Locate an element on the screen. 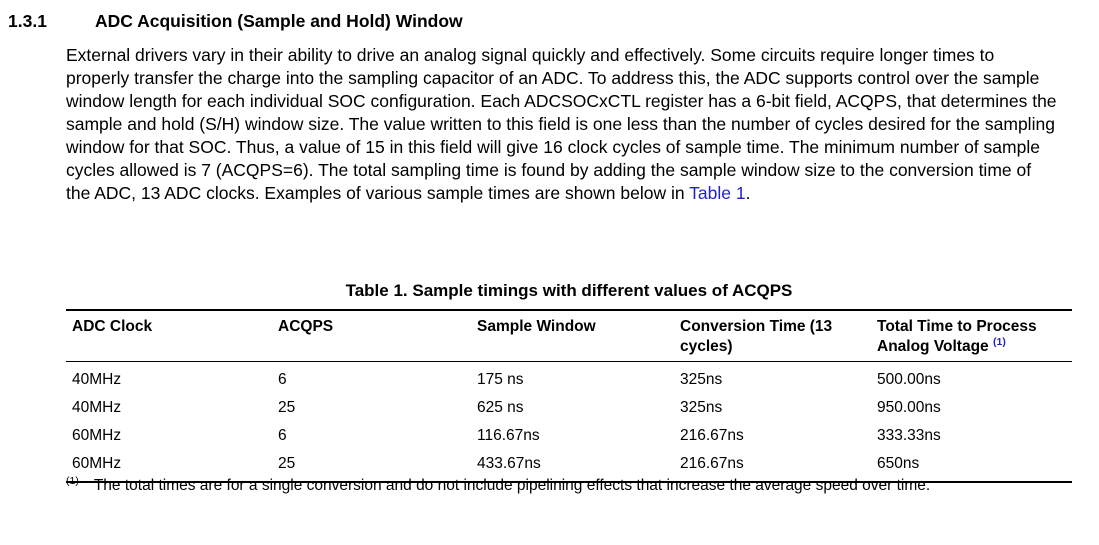 The width and height of the screenshot is (1099, 545). header-total-time: Total Time to Process Analog Voltage (1) is located at coordinates (971, 335).